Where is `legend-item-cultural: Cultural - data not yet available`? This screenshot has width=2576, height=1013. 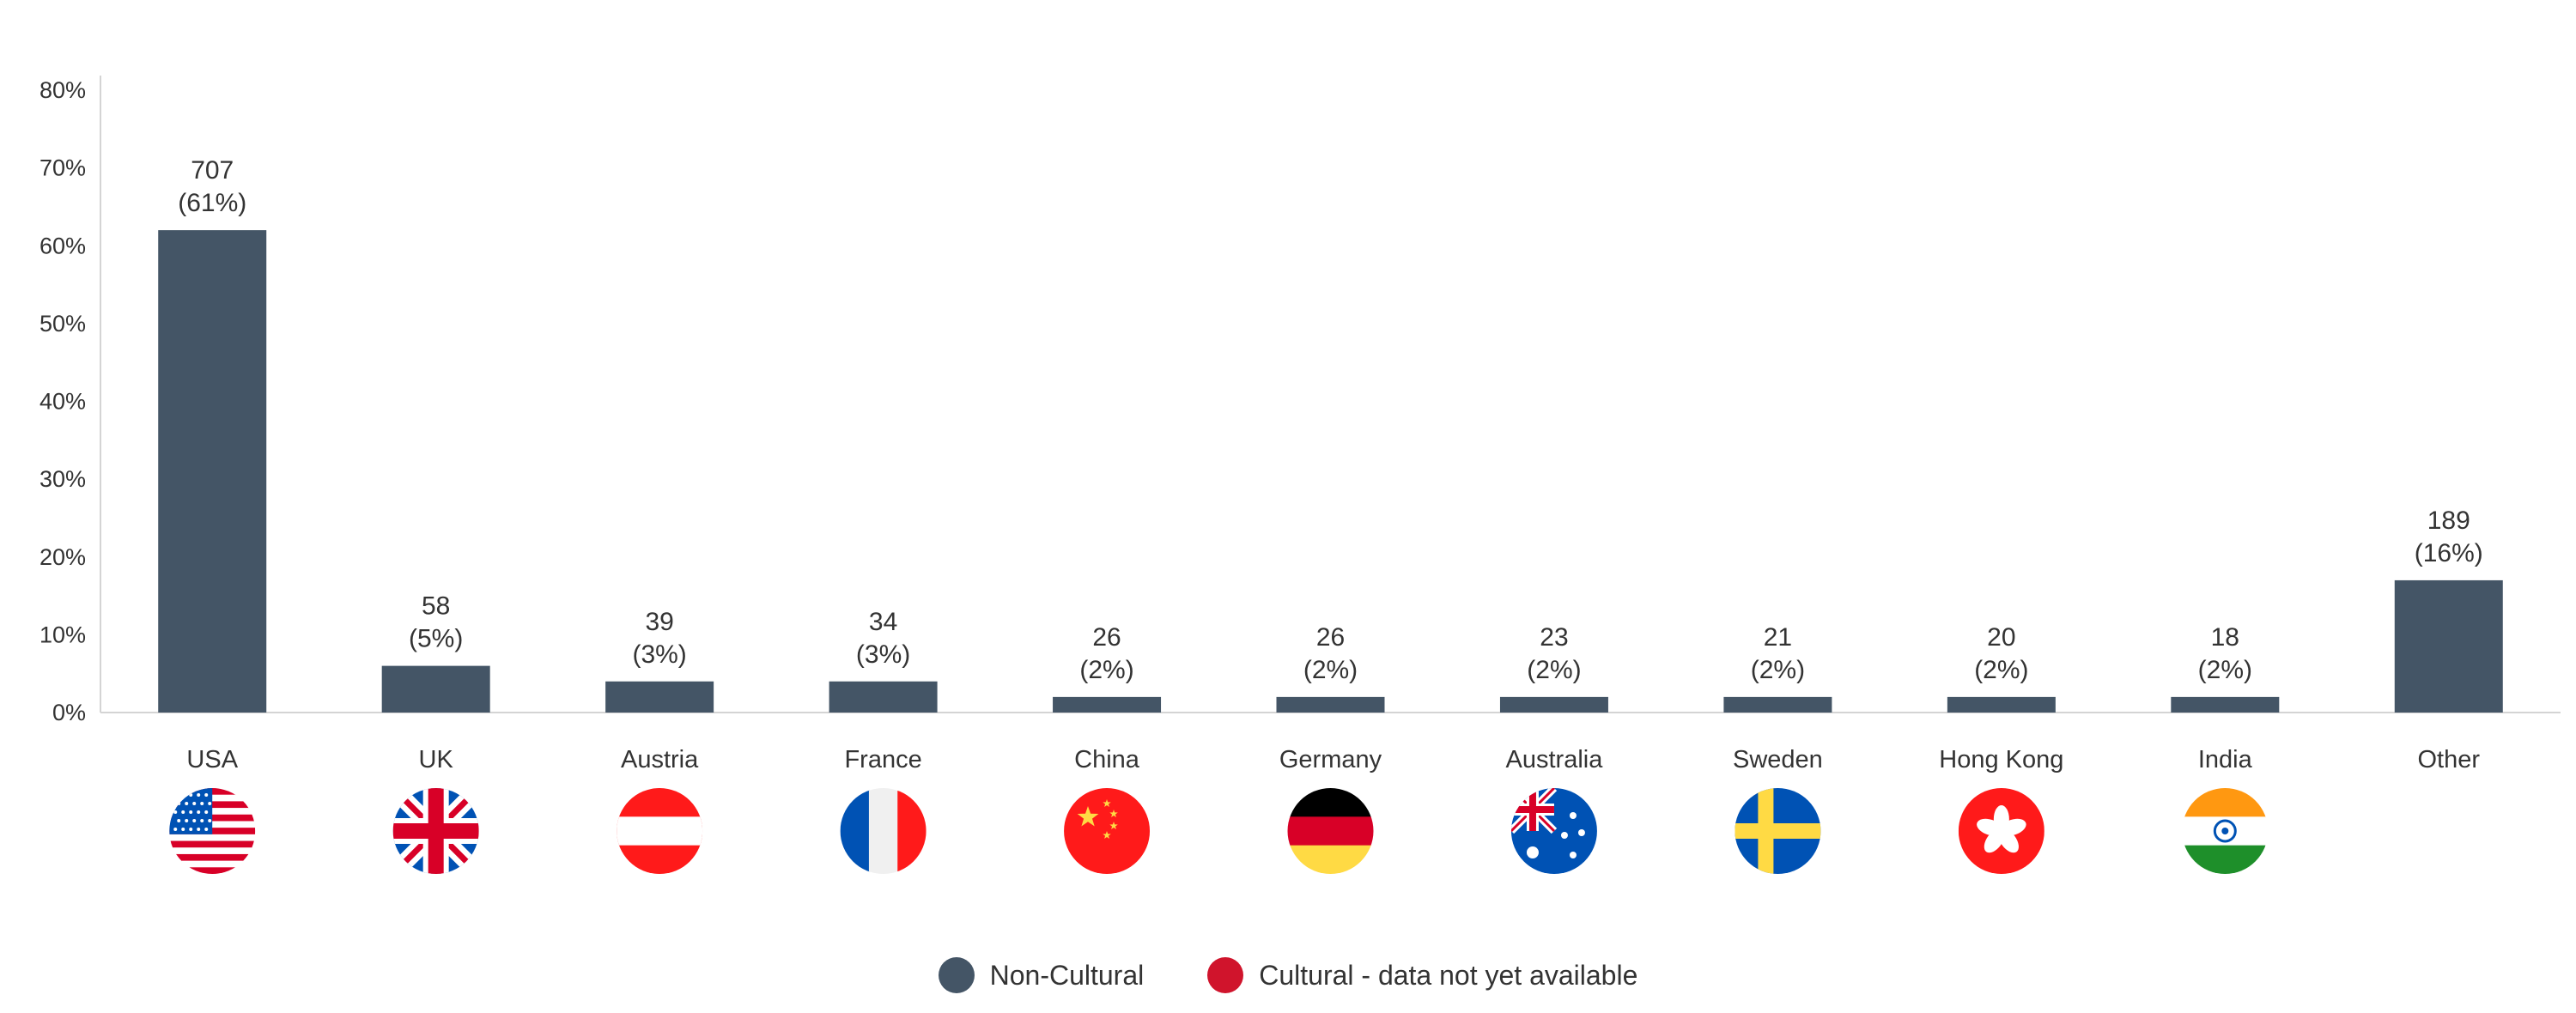
legend-item-cultural: Cultural - data not yet available is located at coordinates (1422, 975).